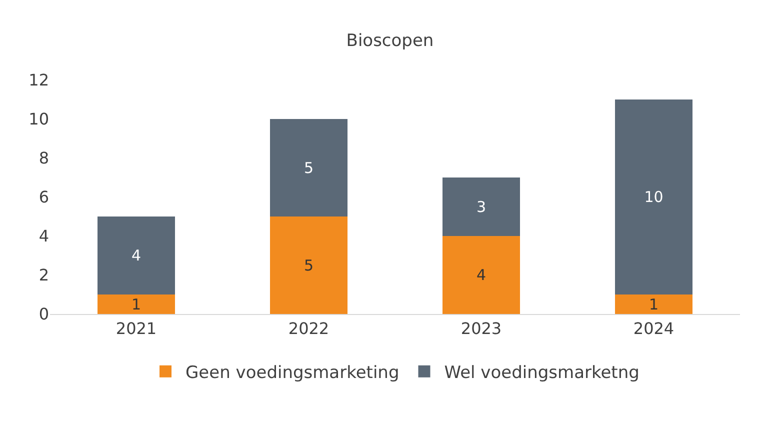 The width and height of the screenshot is (780, 424). Describe the element at coordinates (43, 236) in the screenshot. I see `y-tick-label: 4` at that location.